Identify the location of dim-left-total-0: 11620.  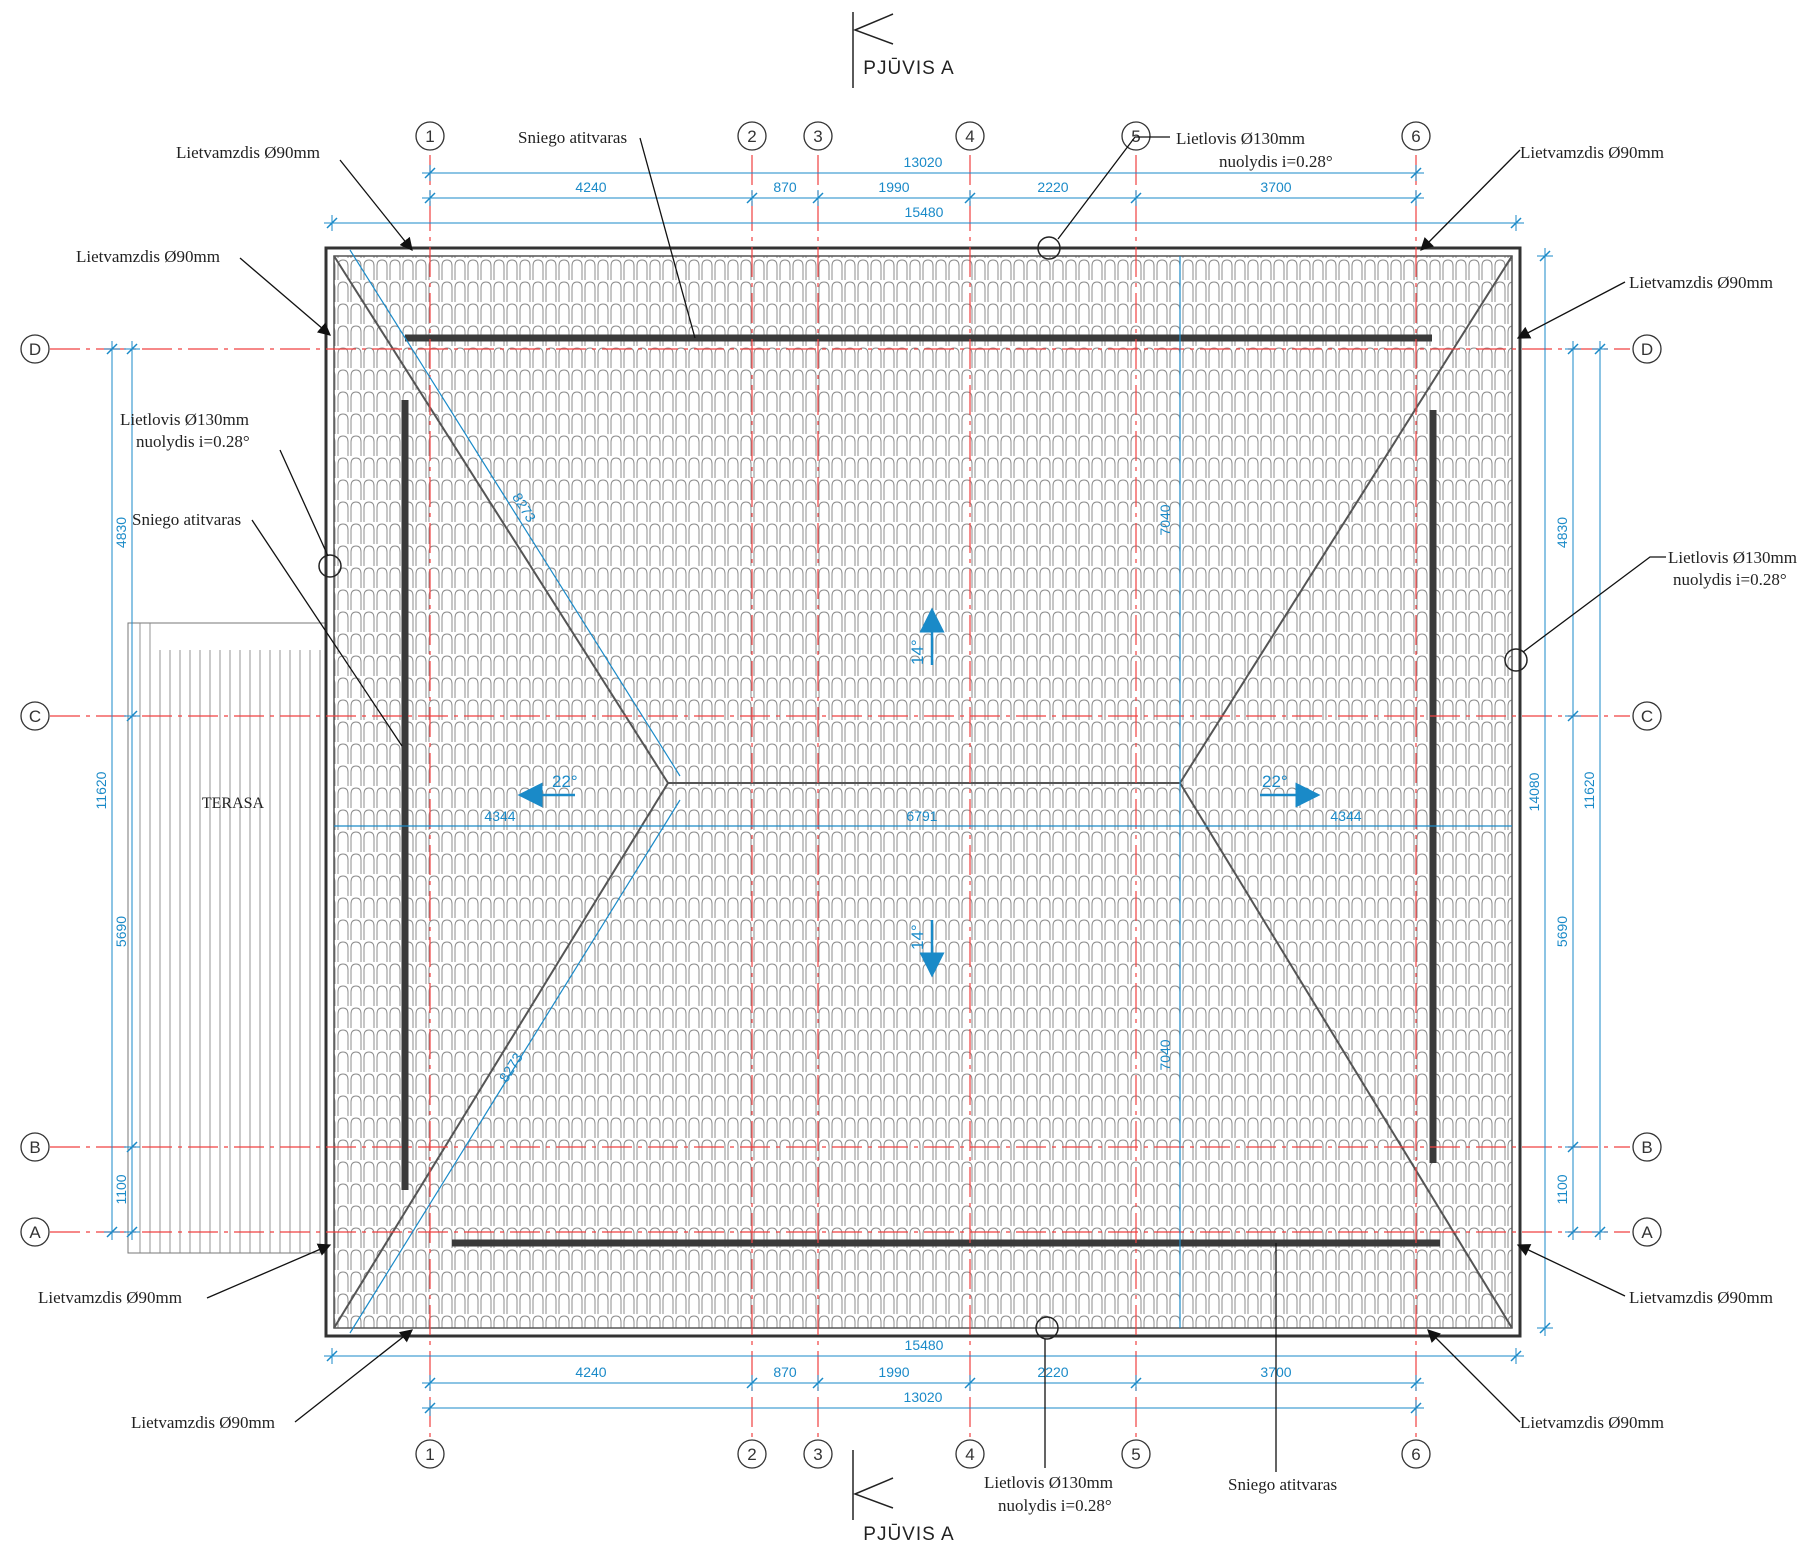
(101, 790).